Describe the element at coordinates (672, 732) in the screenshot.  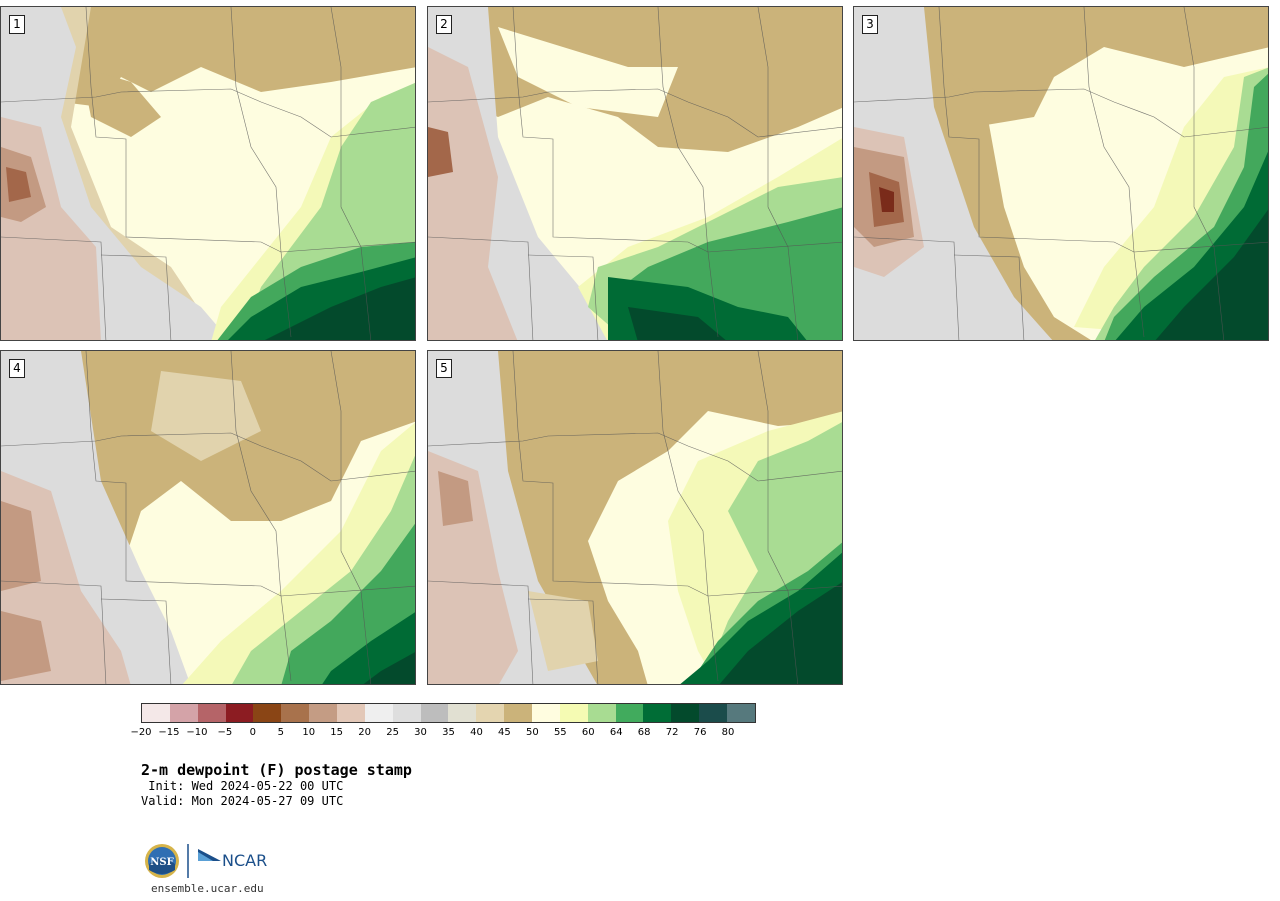
I see `colorbar-tick-label: 72` at that location.